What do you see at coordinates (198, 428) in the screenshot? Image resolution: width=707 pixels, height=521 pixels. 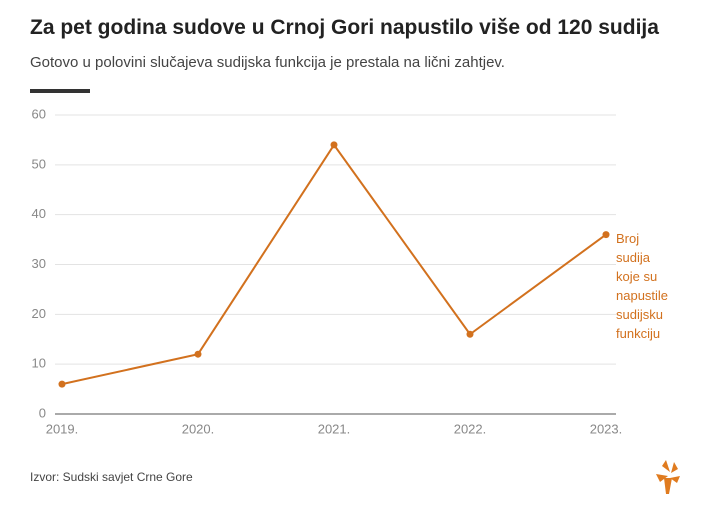 I see `x-tick-label: 2020.` at bounding box center [198, 428].